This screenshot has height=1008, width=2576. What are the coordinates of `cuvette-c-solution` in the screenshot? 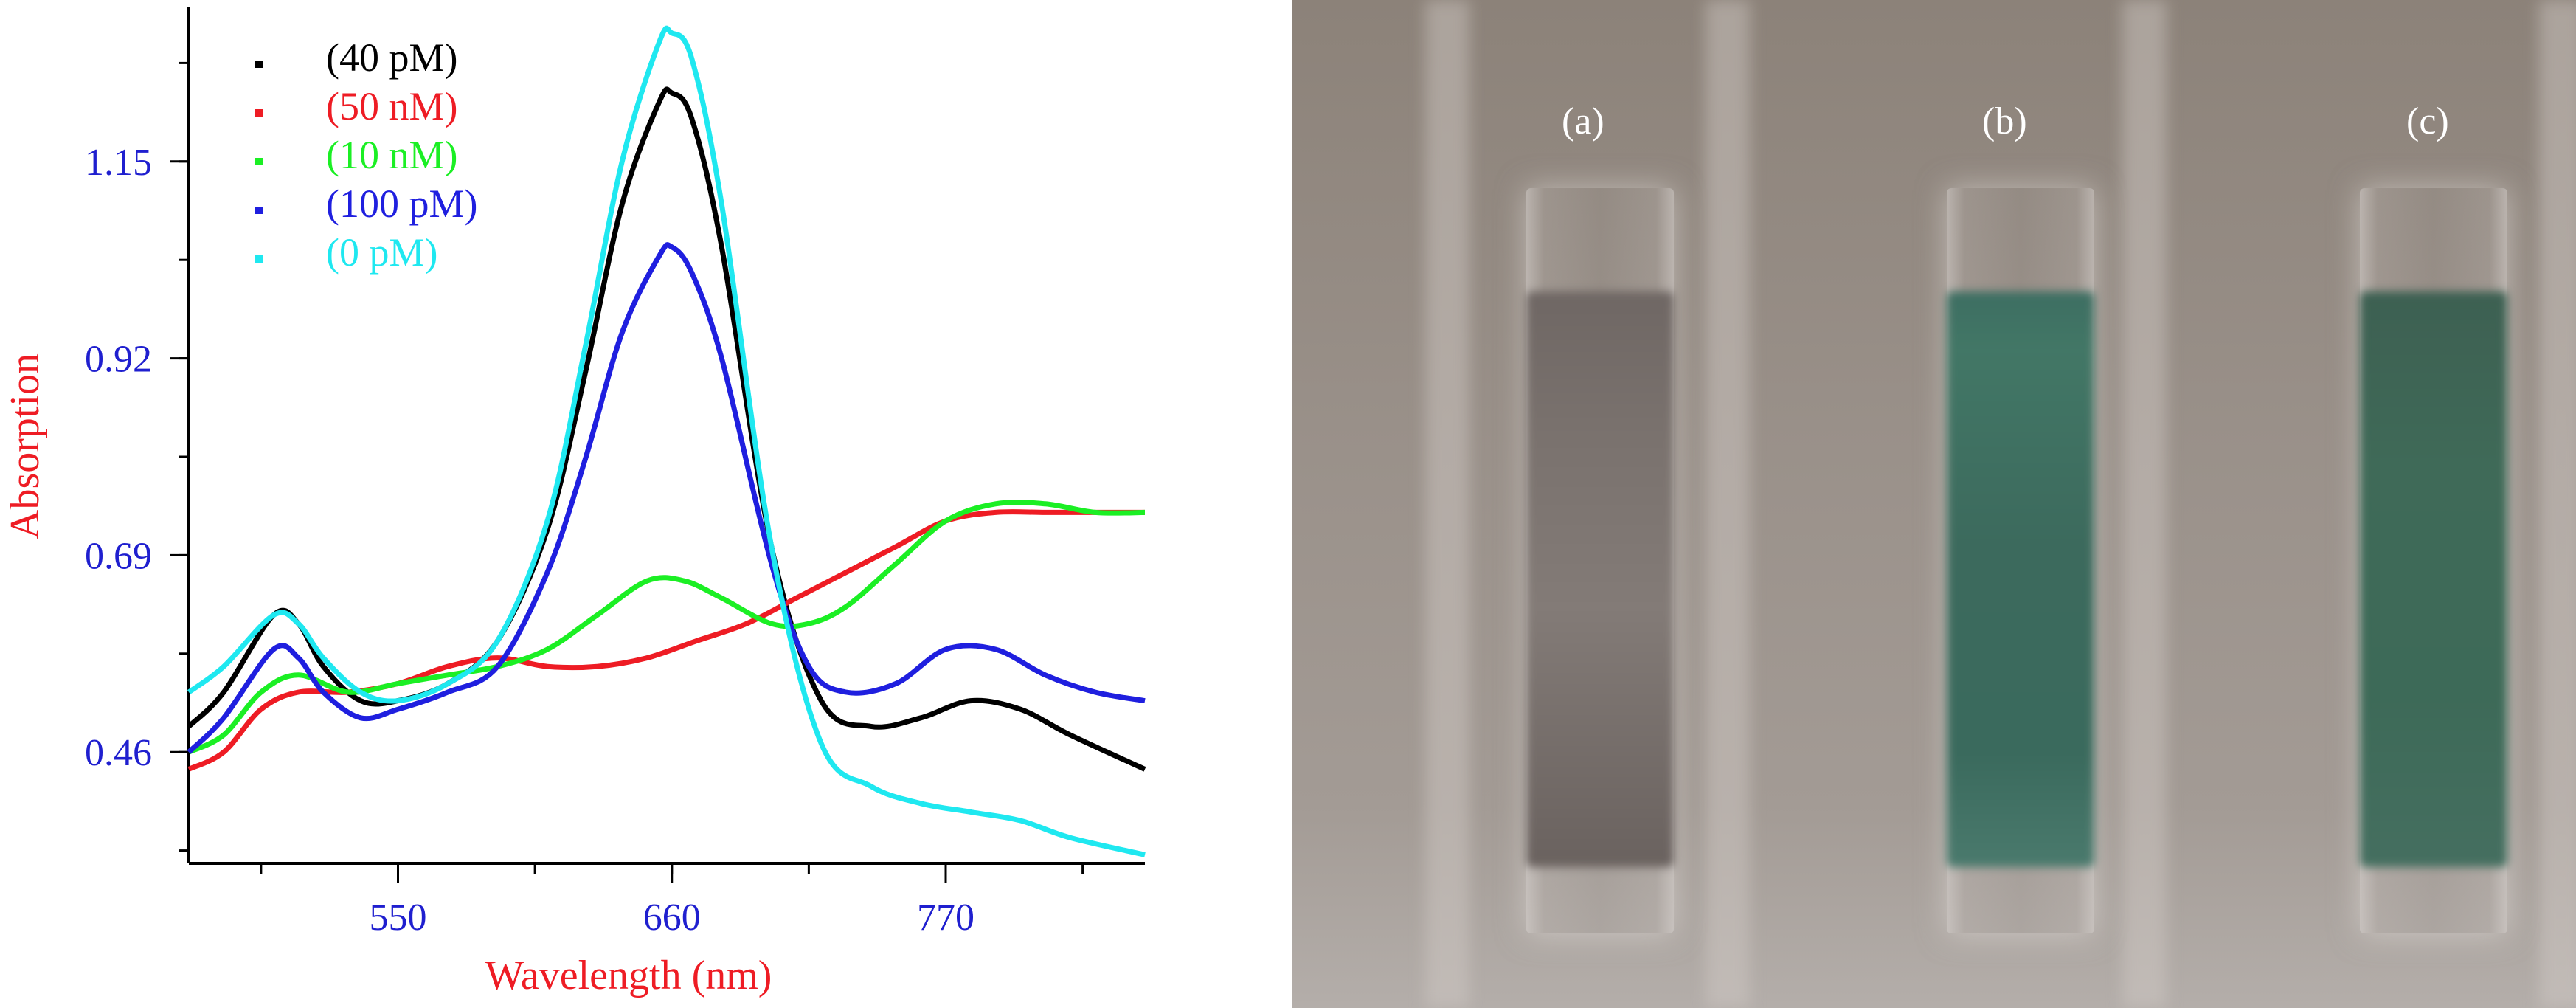 It's located at (2434, 579).